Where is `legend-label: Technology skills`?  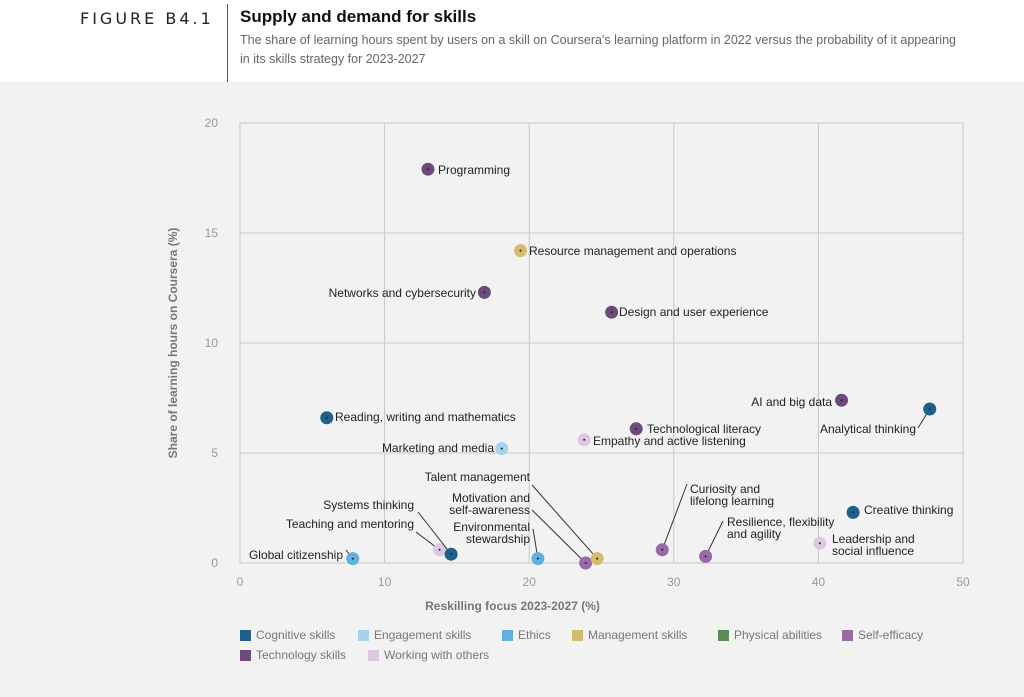 legend-label: Technology skills is located at coordinates (301, 655).